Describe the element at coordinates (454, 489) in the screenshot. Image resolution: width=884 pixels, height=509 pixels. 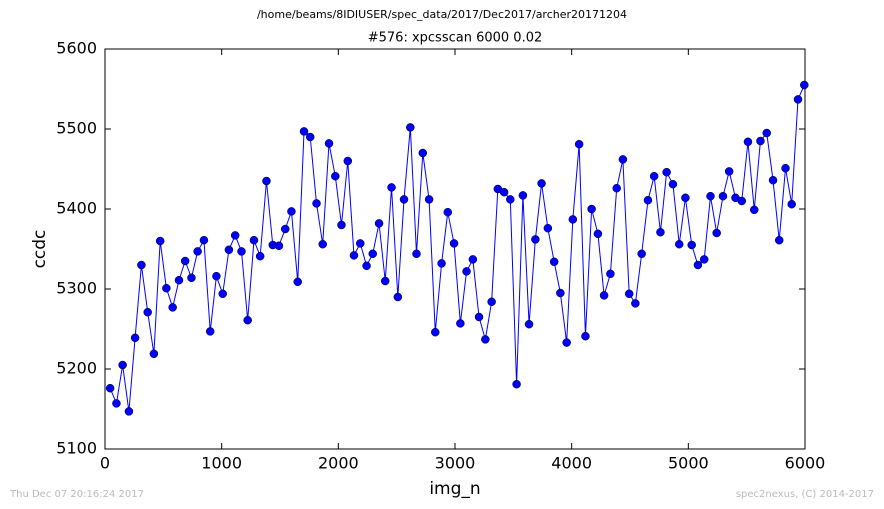
I see `x-axis-label: img_n` at that location.